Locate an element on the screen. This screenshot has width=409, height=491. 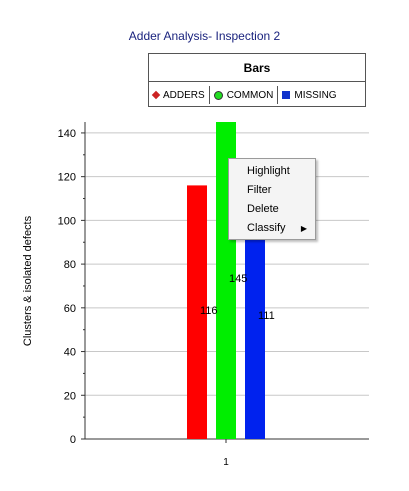
x-tick-label: 1 is located at coordinates (226, 462).